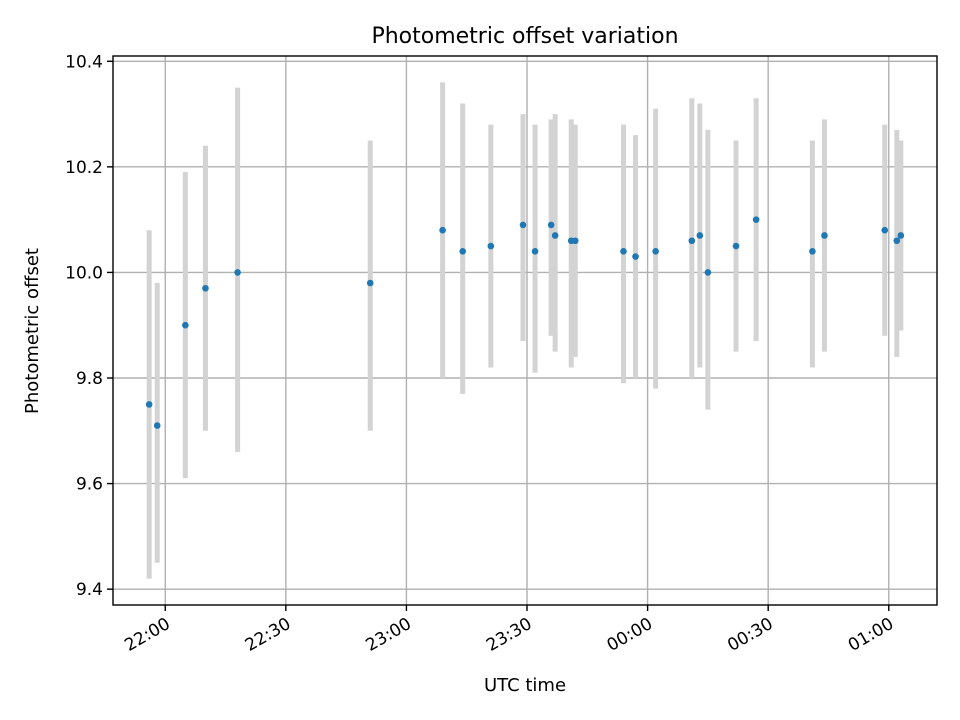 The image size is (960, 720). I want to click on y-axis-label: Photometric offset, so click(32, 331).